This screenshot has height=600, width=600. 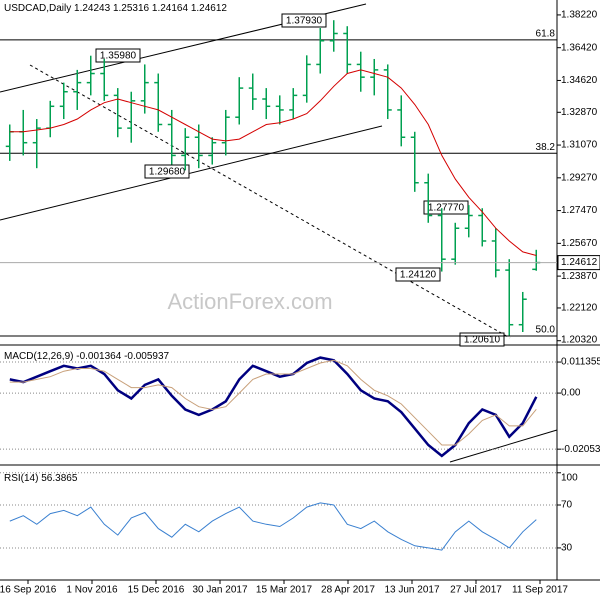 I want to click on watermark: ActionForex.com, so click(x=249, y=301).